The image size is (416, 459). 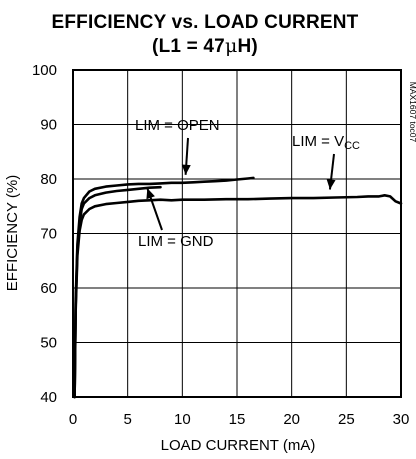 I want to click on x-tick-labels: 0 5 10 15 20 25 30, so click(x=239, y=419).